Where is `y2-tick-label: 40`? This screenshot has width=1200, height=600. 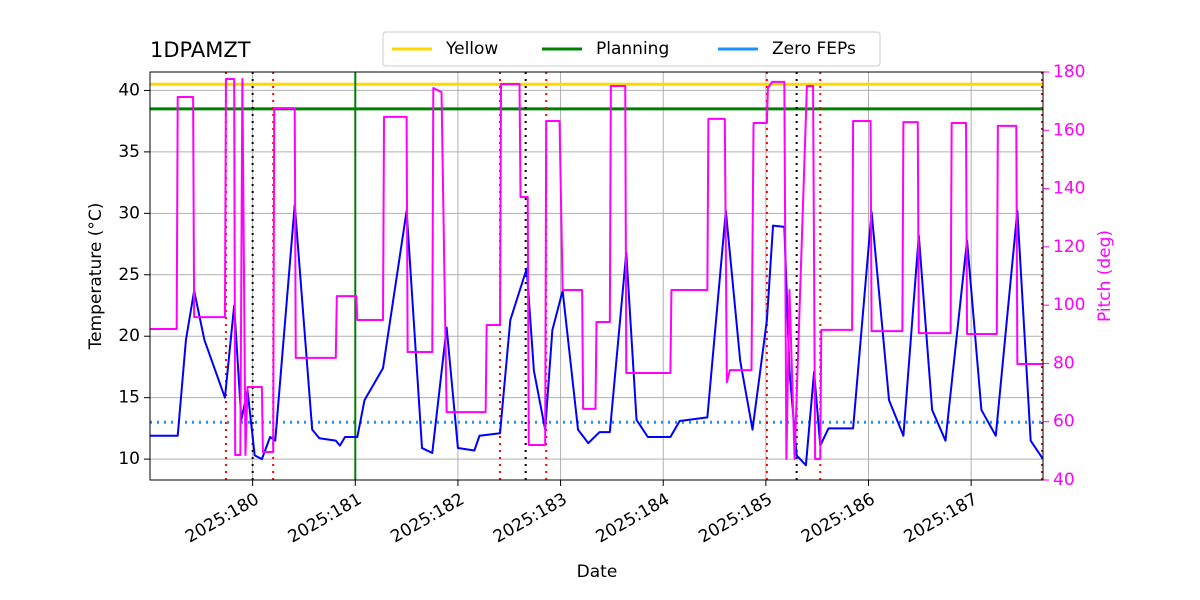
y2-tick-label: 40 is located at coordinates (1064, 480).